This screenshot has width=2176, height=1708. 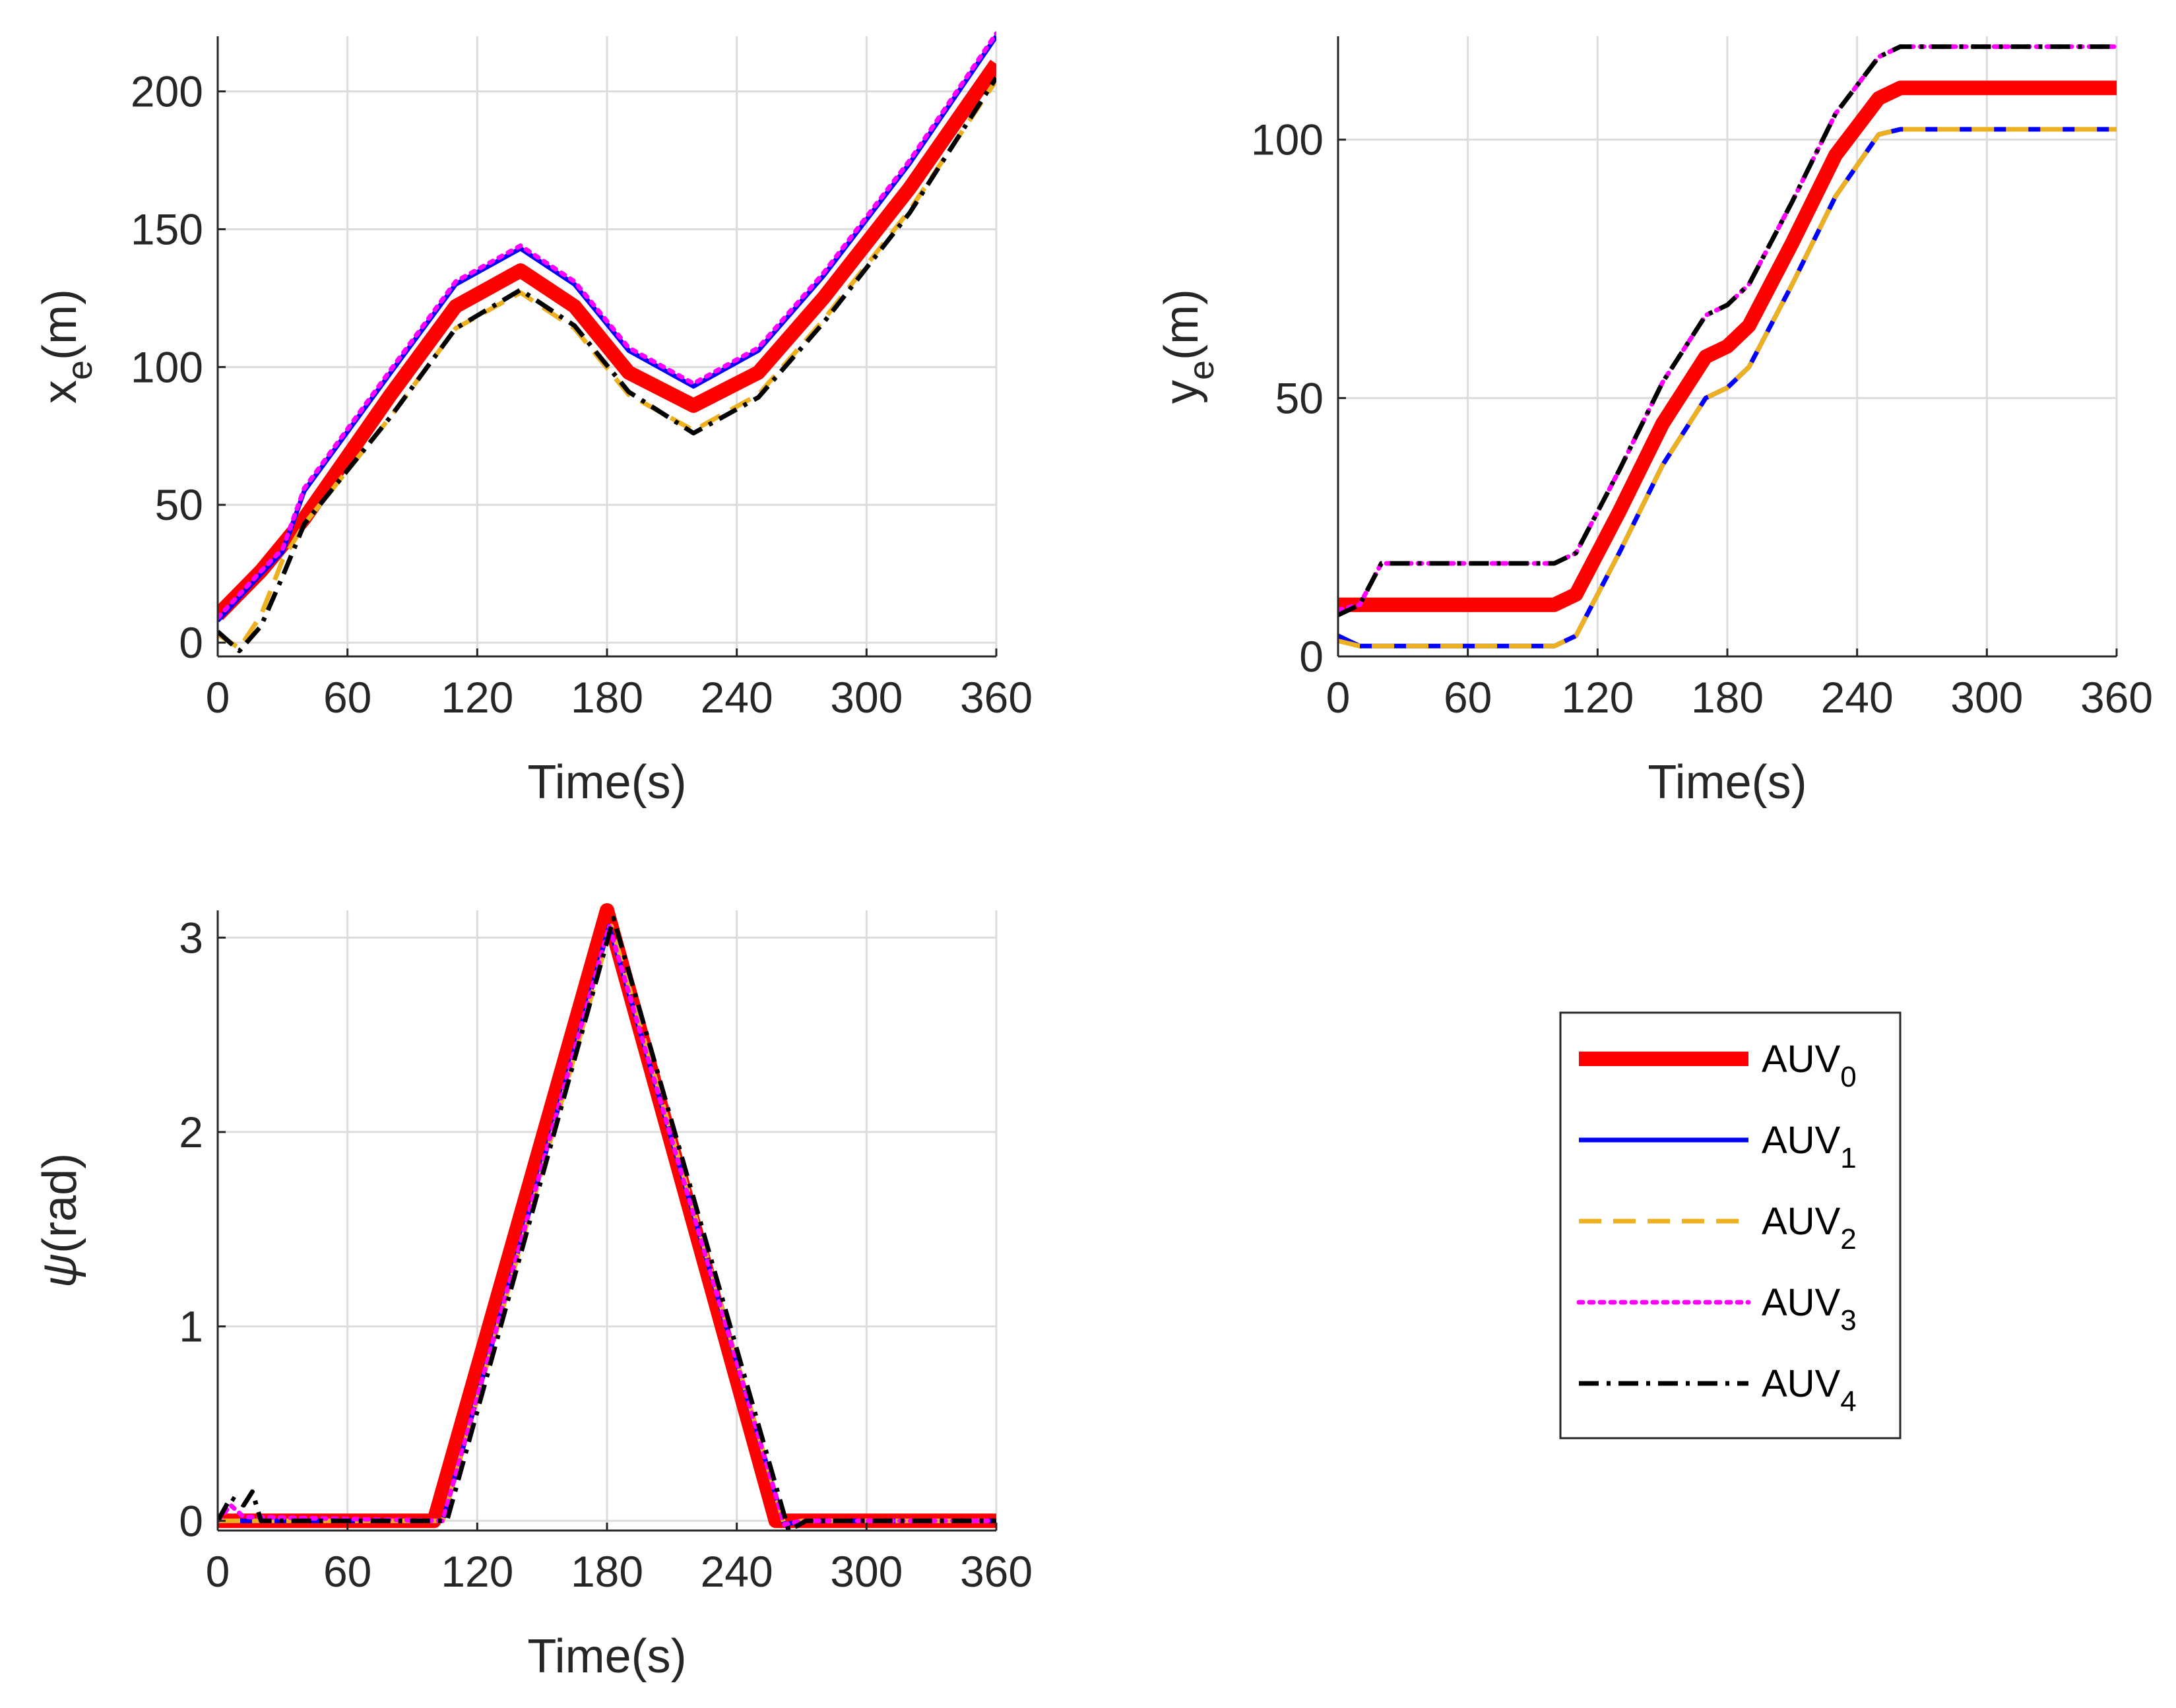 What do you see at coordinates (60, 392) in the screenshot?
I see `y-axis-label-base: x` at bounding box center [60, 392].